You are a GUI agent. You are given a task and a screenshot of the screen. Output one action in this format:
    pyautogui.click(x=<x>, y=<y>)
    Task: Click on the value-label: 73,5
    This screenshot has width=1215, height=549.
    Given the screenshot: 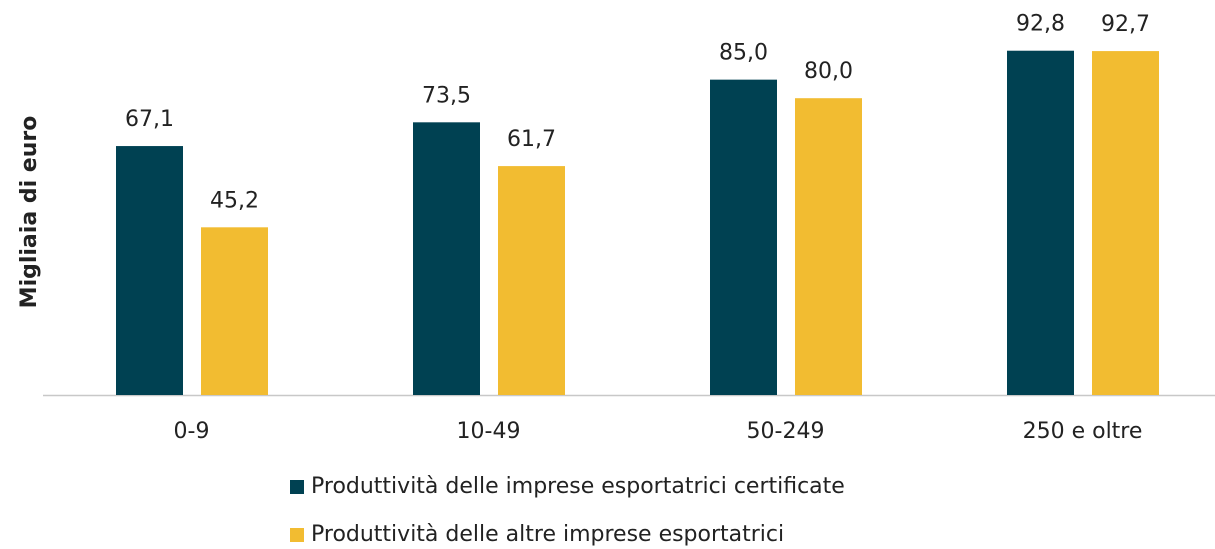 What is the action you would take?
    pyautogui.click(x=446, y=95)
    